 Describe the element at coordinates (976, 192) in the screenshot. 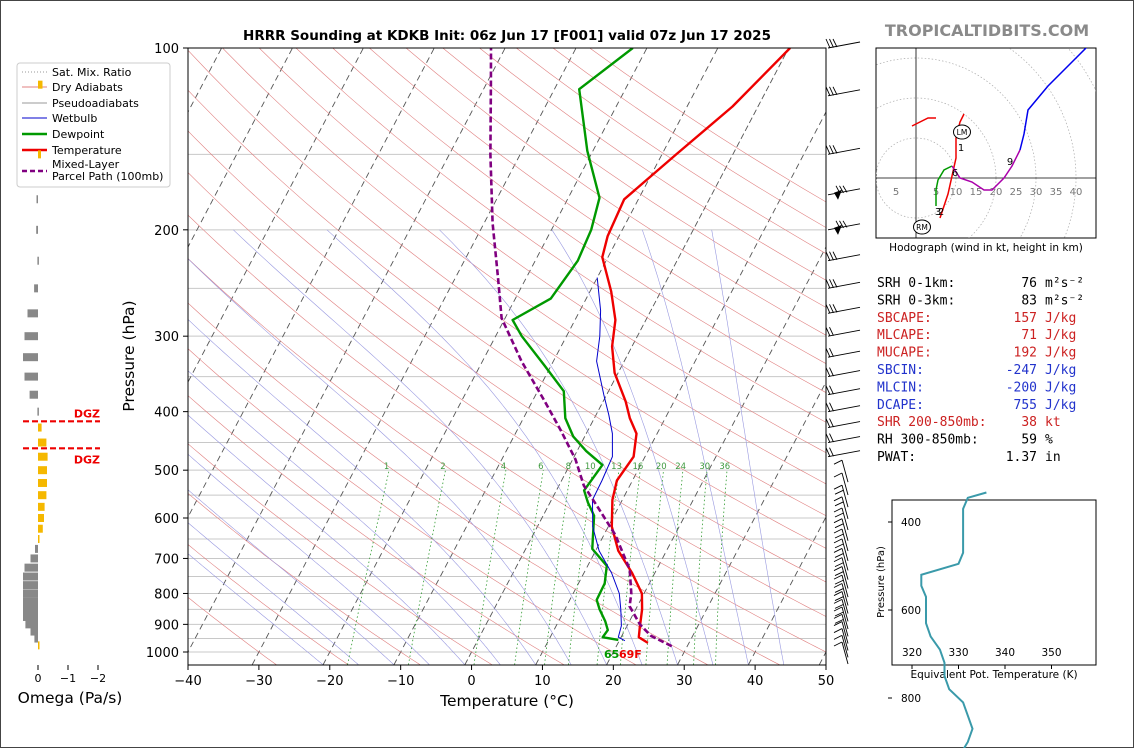

I see `hodograph-tick-label: 15` at that location.